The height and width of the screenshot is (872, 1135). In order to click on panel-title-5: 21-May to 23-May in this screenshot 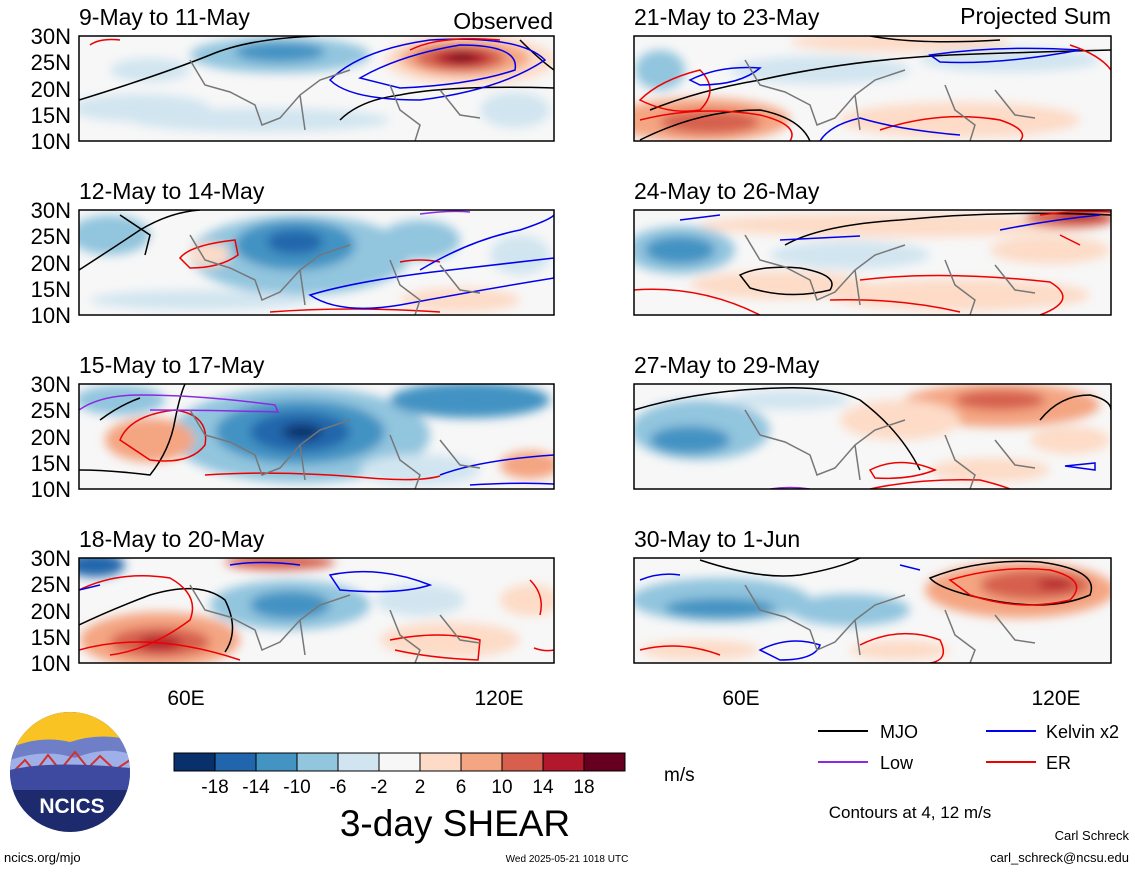, I will do `click(727, 17)`.